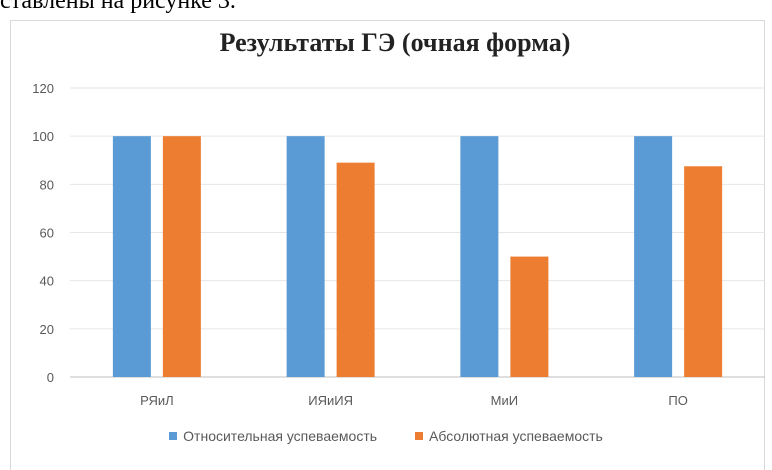 The image size is (772, 470). I want to click on legend-label-relative: Относительная успеваемость, so click(280, 436).